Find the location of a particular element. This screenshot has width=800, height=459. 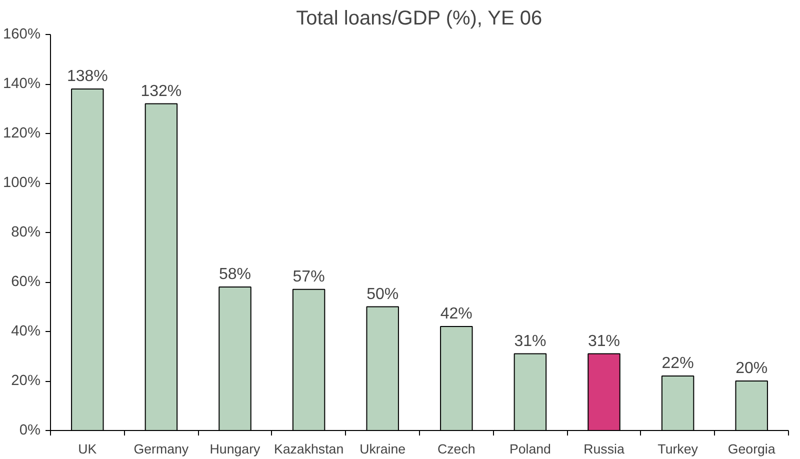

y-tick-label: 60% is located at coordinates (26, 282).